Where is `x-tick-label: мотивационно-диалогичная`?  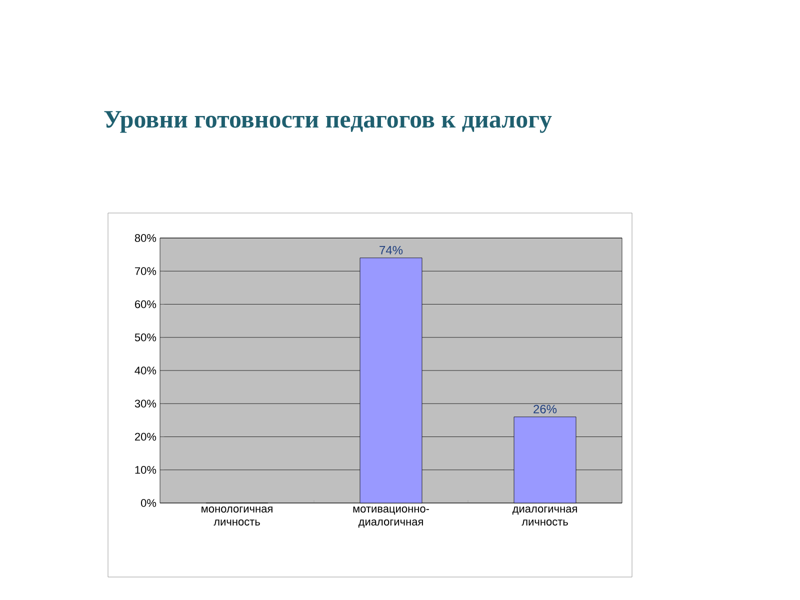
x-tick-label: мотивационно-диалогичная is located at coordinates (391, 517).